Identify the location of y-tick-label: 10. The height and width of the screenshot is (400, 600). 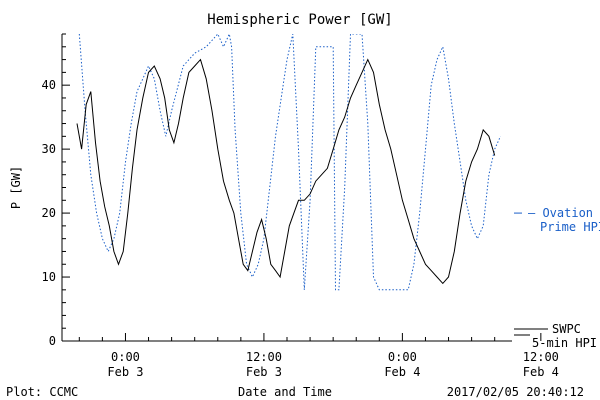
(49, 277).